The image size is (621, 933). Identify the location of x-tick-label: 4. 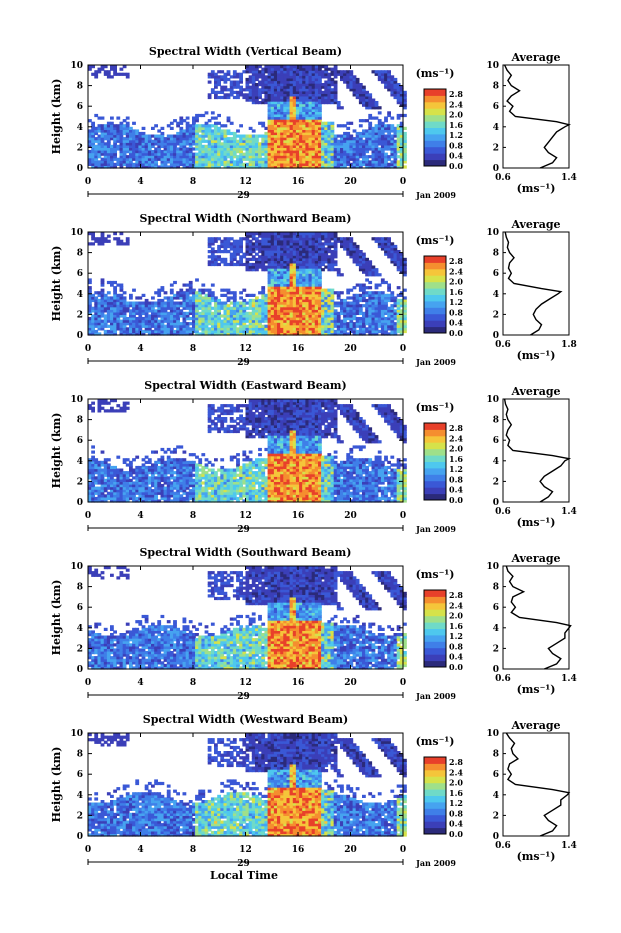
(140, 182).